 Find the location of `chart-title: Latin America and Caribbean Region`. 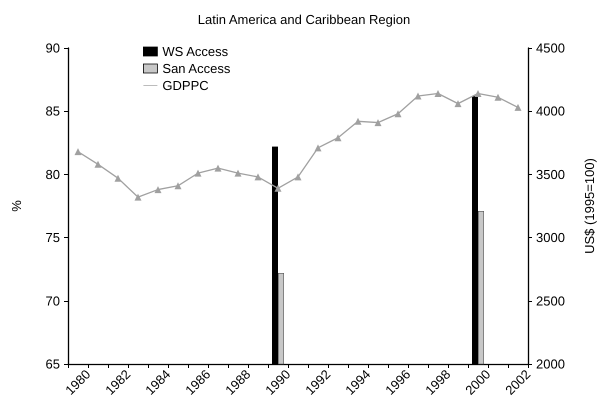

chart-title: Latin America and Caribbean Region is located at coordinates (304, 19).